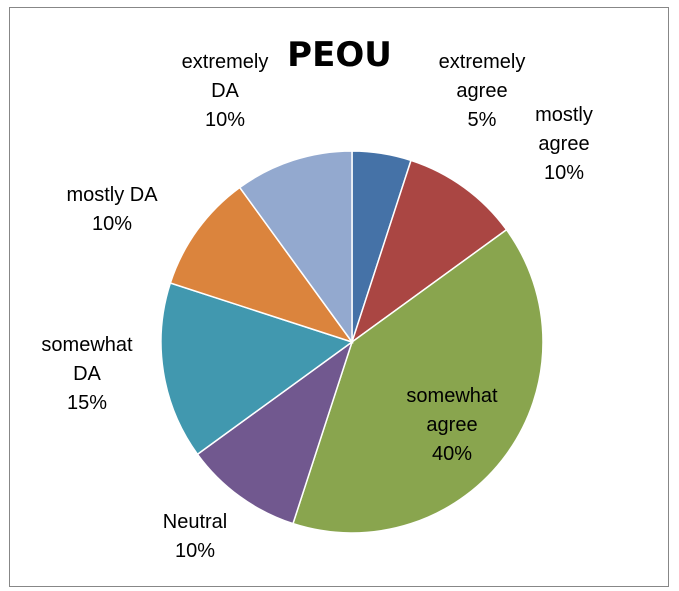  I want to click on pie-slice-neutral, so click(275, 432).